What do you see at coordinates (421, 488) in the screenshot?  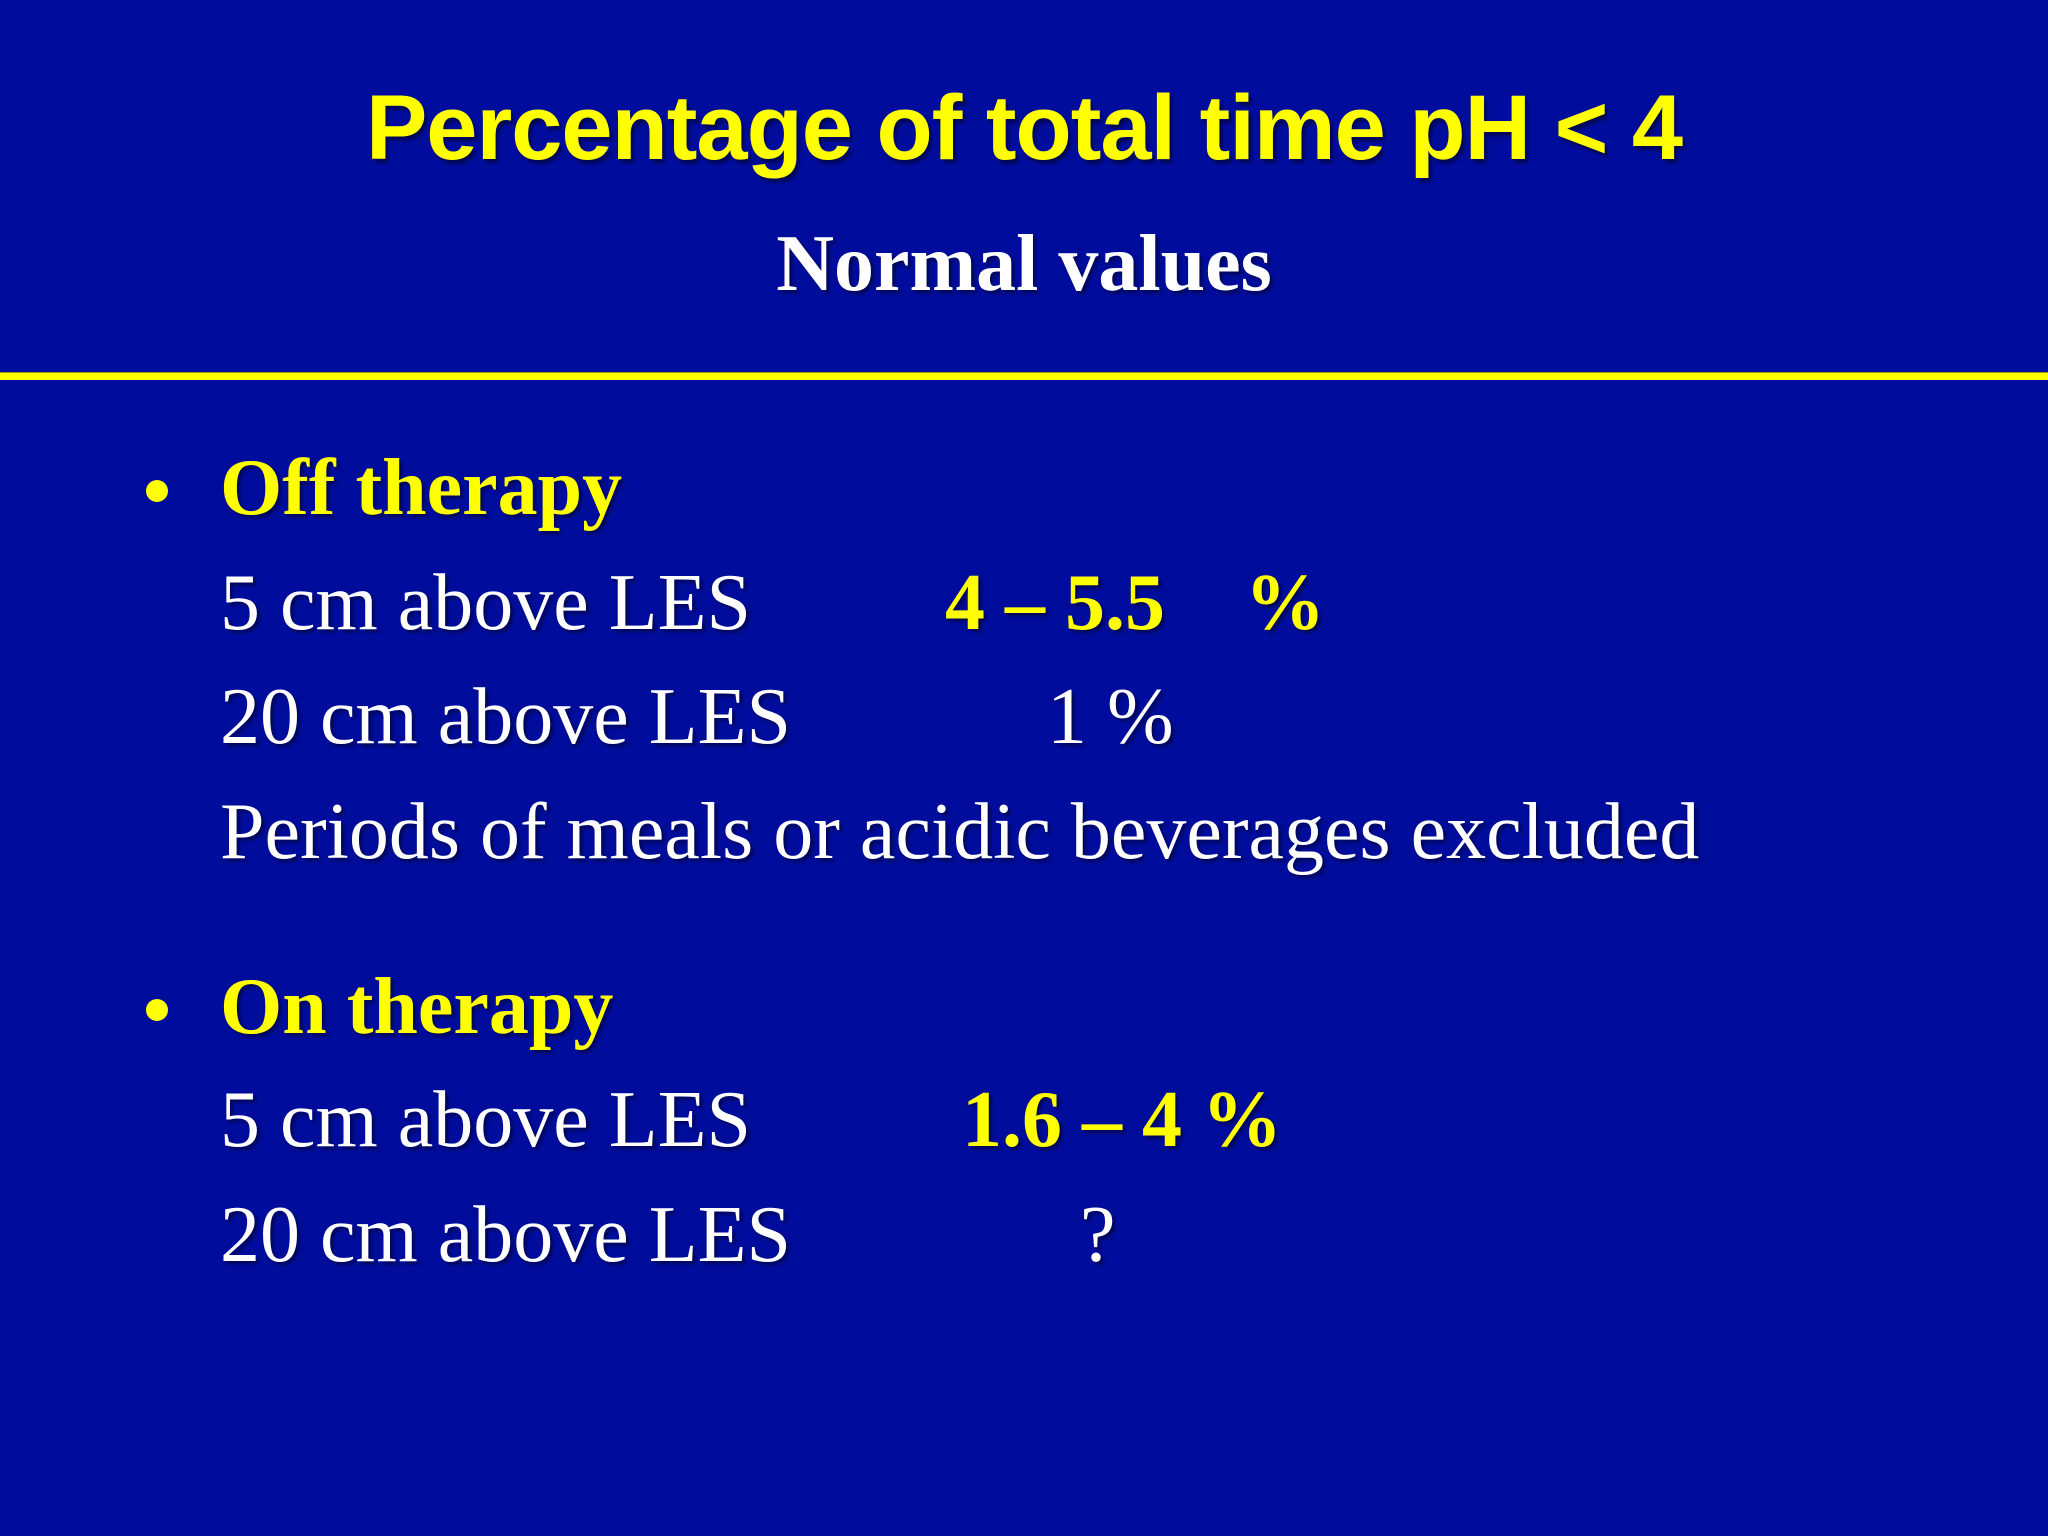 I see `section-heading-label: Off therapy` at bounding box center [421, 488].